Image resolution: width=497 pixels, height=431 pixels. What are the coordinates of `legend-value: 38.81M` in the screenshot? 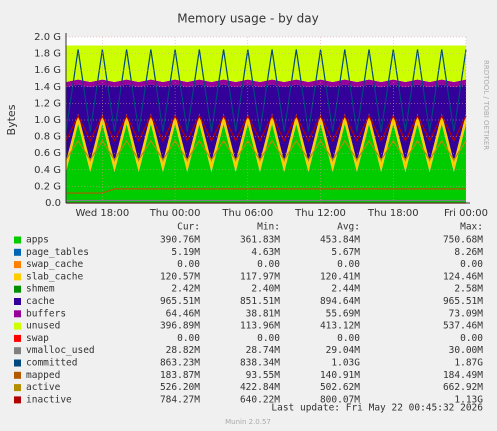 It's located at (263, 313).